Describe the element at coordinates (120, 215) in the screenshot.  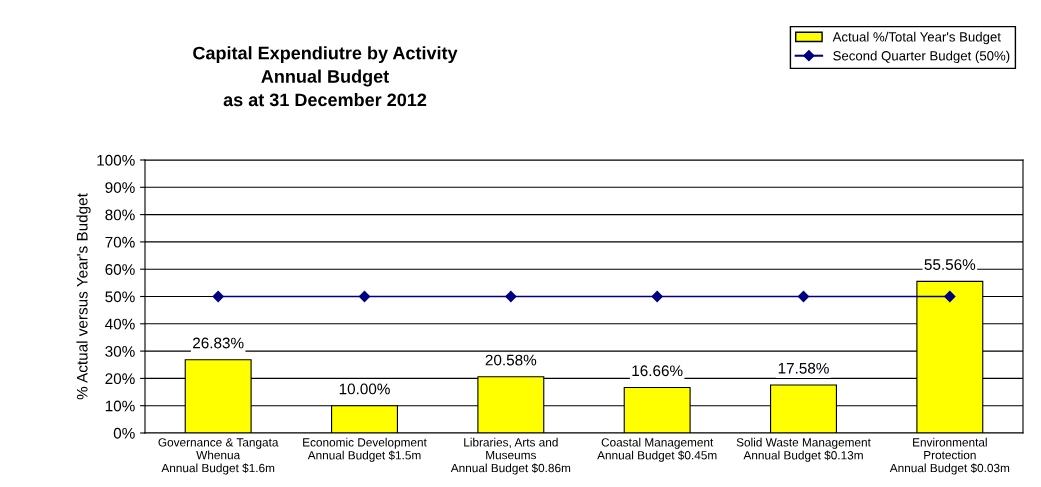
I see `y-tick-label: 80%` at that location.